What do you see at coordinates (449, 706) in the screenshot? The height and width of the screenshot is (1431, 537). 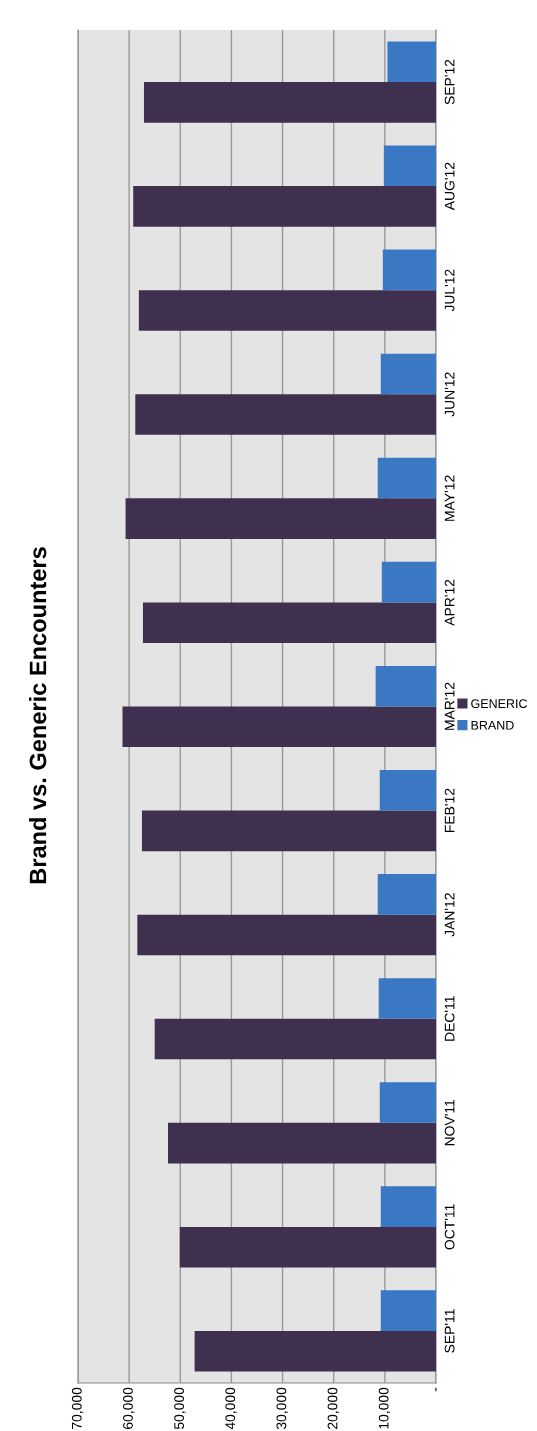 I see `y-tick-label: MAR'12` at bounding box center [449, 706].